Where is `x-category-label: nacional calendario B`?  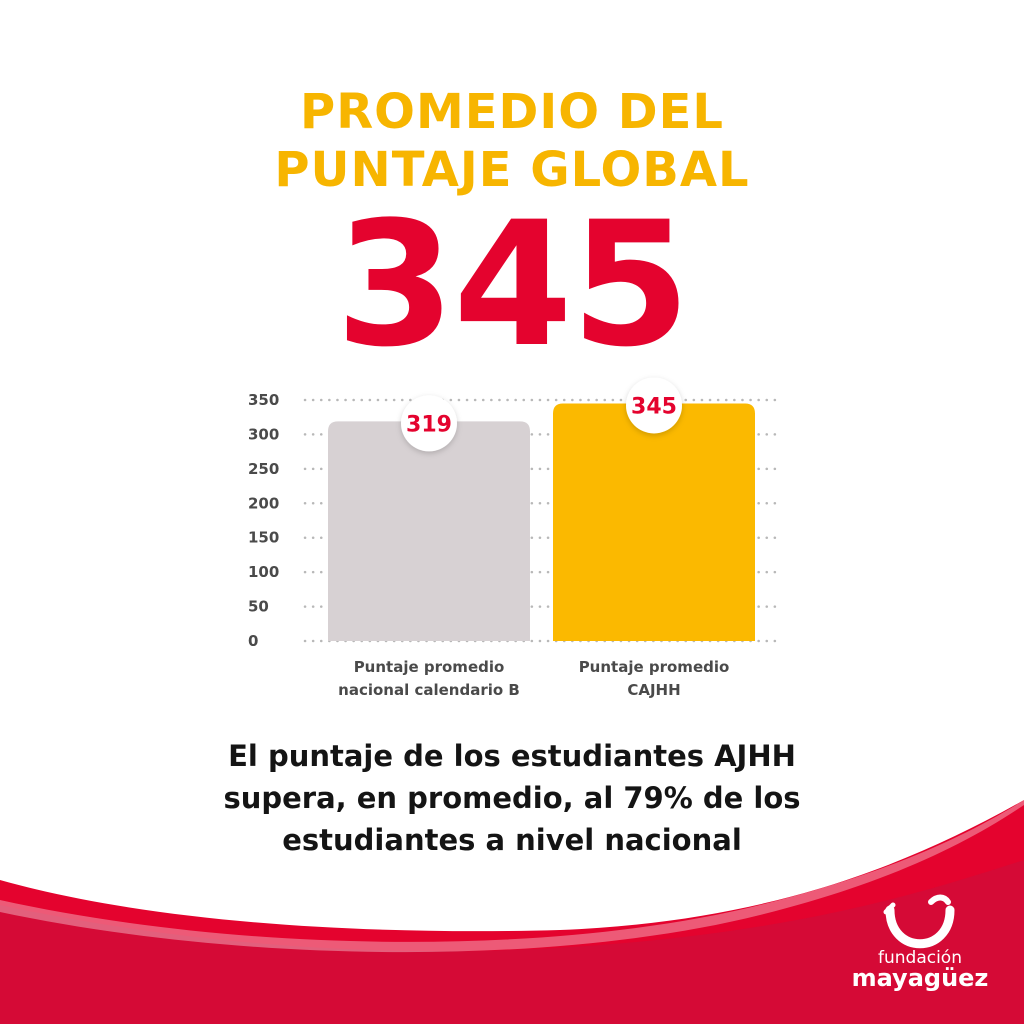 x-category-label: nacional calendario B is located at coordinates (429, 690).